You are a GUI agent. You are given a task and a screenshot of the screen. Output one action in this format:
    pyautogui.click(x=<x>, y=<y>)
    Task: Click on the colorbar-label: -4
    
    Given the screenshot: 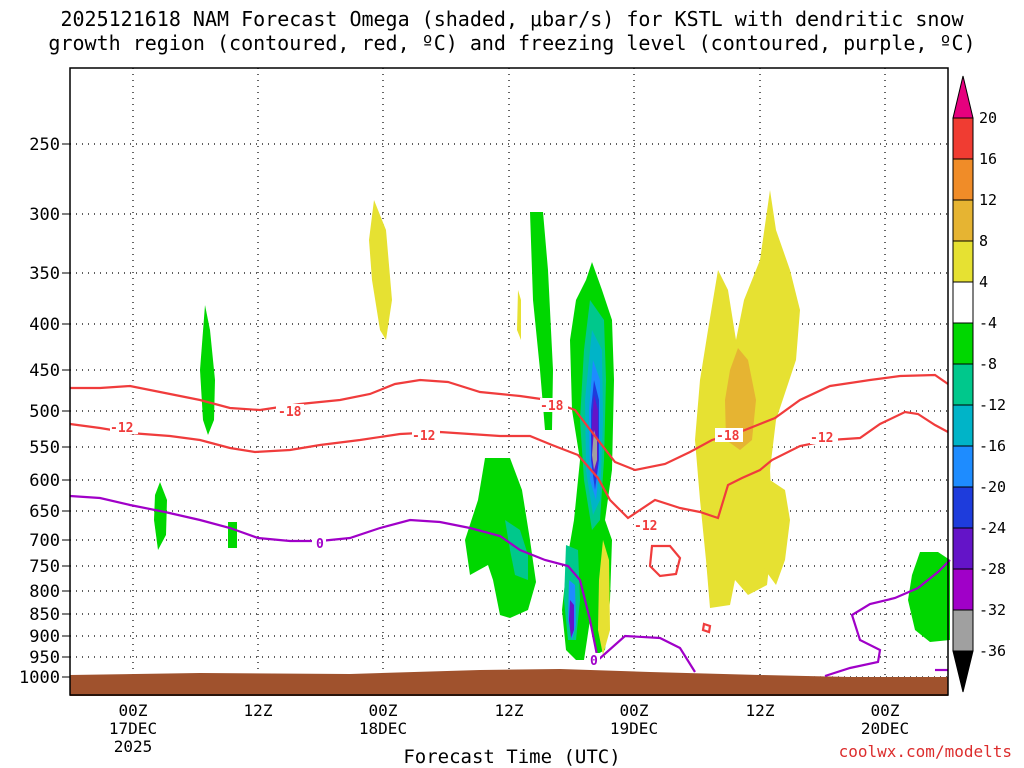 What is the action you would take?
    pyautogui.click(x=988, y=323)
    